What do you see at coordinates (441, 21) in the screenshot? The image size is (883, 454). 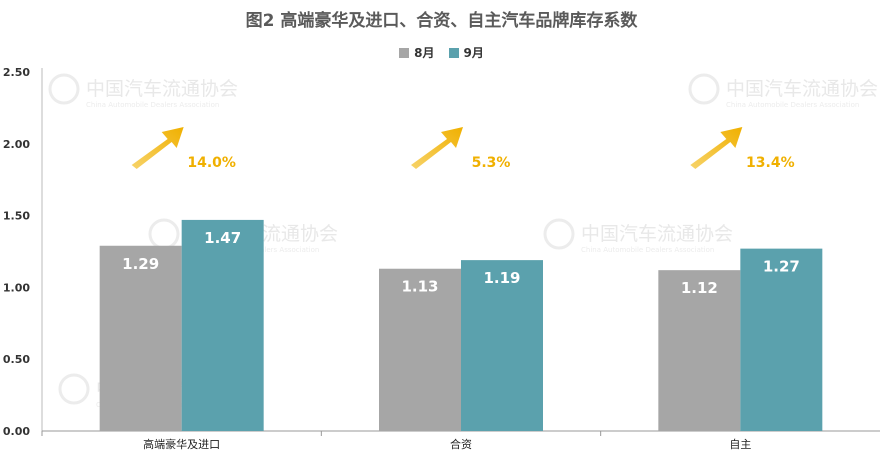 I see `chart-title: 图2 高端豪华及进口、合资、自主汽车品牌库存系数` at bounding box center [441, 21].